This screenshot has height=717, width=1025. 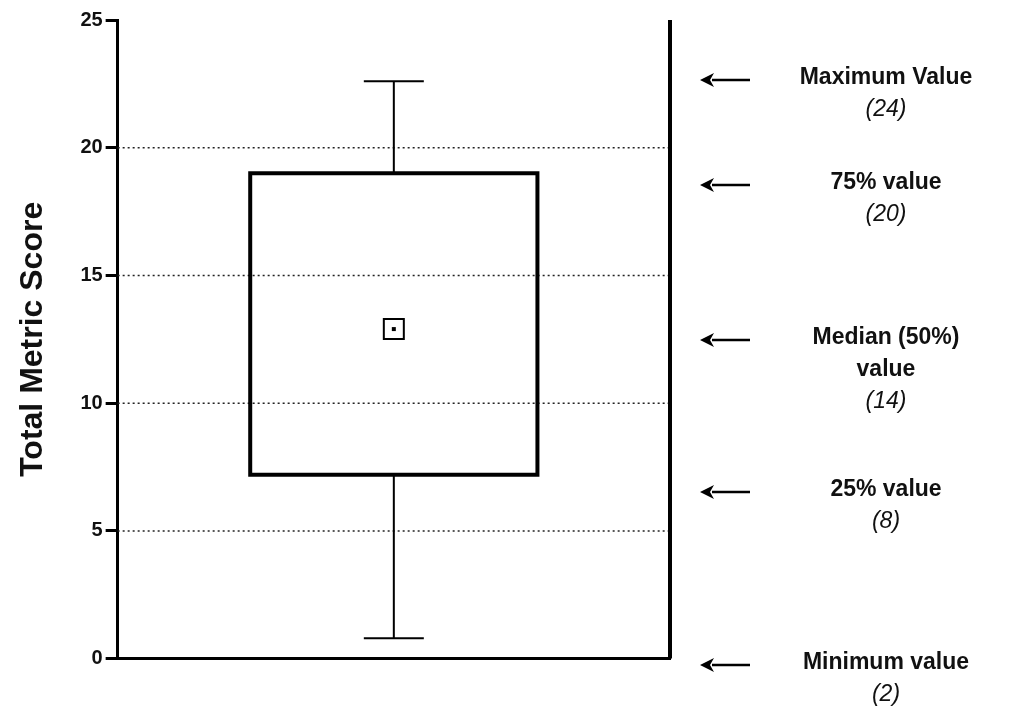 What do you see at coordinates (886, 197) in the screenshot?
I see `text: 75% value (20)` at bounding box center [886, 197].